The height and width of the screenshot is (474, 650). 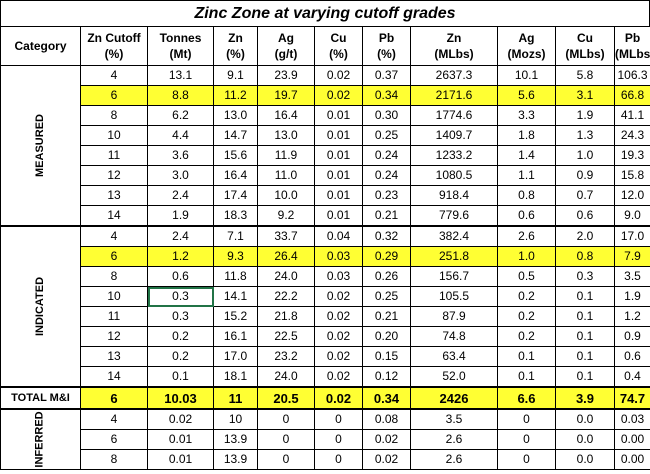 I want to click on table-cell: 3.3, so click(x=526, y=115).